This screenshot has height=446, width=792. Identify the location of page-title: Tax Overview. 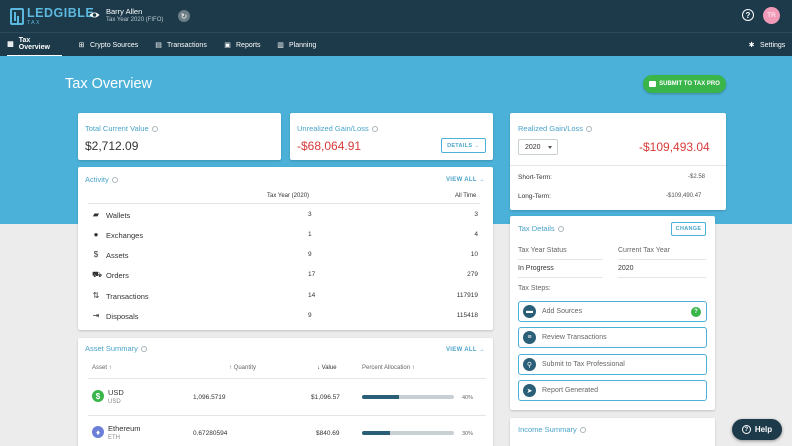
(109, 84).